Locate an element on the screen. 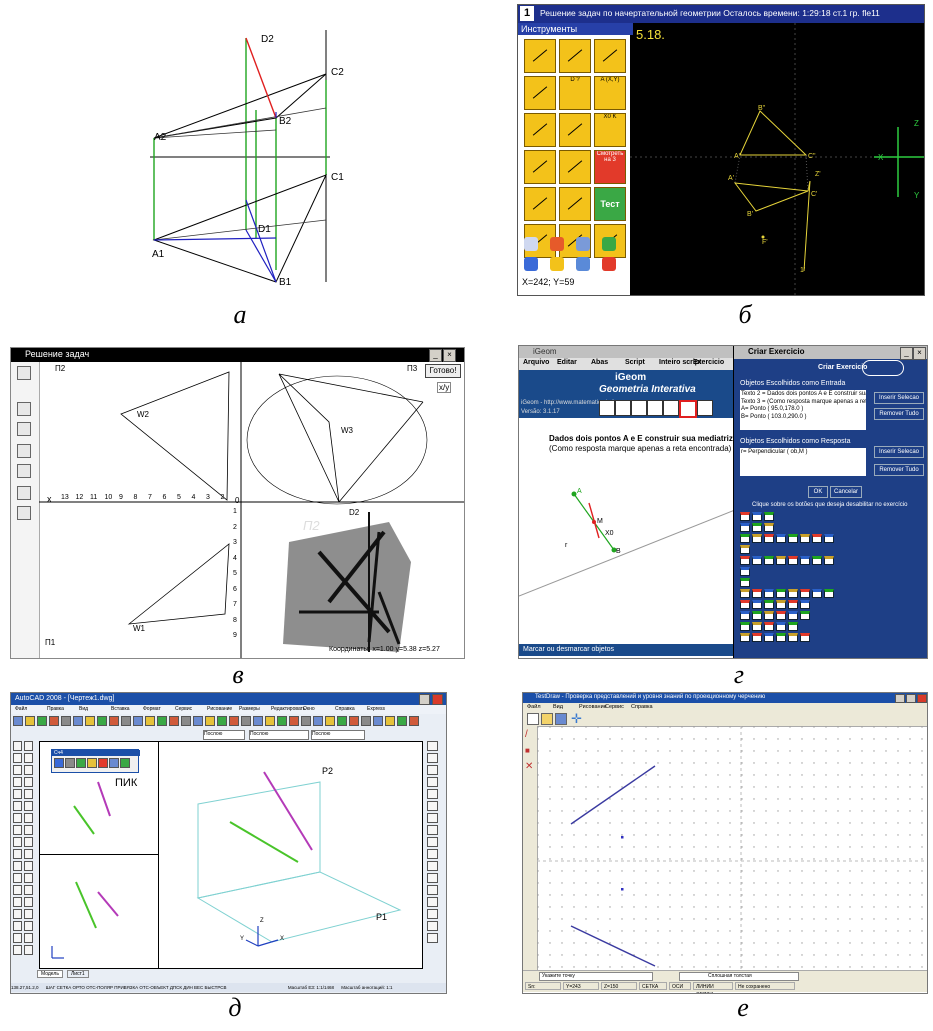 The image size is (933, 1031). geometry-canvas is located at coordinates (627, 532).